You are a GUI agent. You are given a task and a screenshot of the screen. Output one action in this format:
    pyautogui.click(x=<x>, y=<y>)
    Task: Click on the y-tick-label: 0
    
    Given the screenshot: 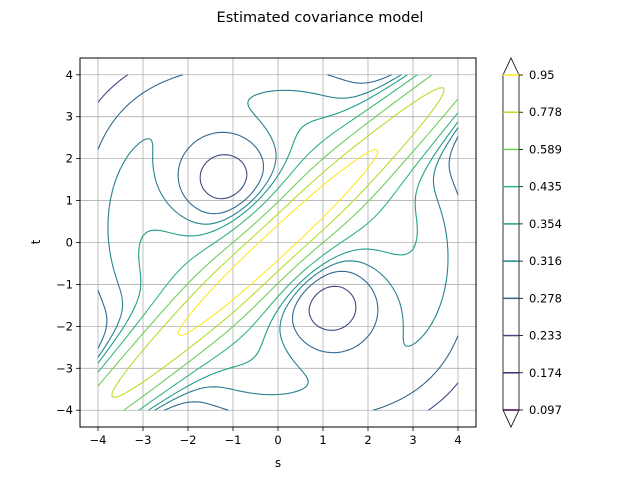 What is the action you would take?
    pyautogui.click(x=69, y=243)
    